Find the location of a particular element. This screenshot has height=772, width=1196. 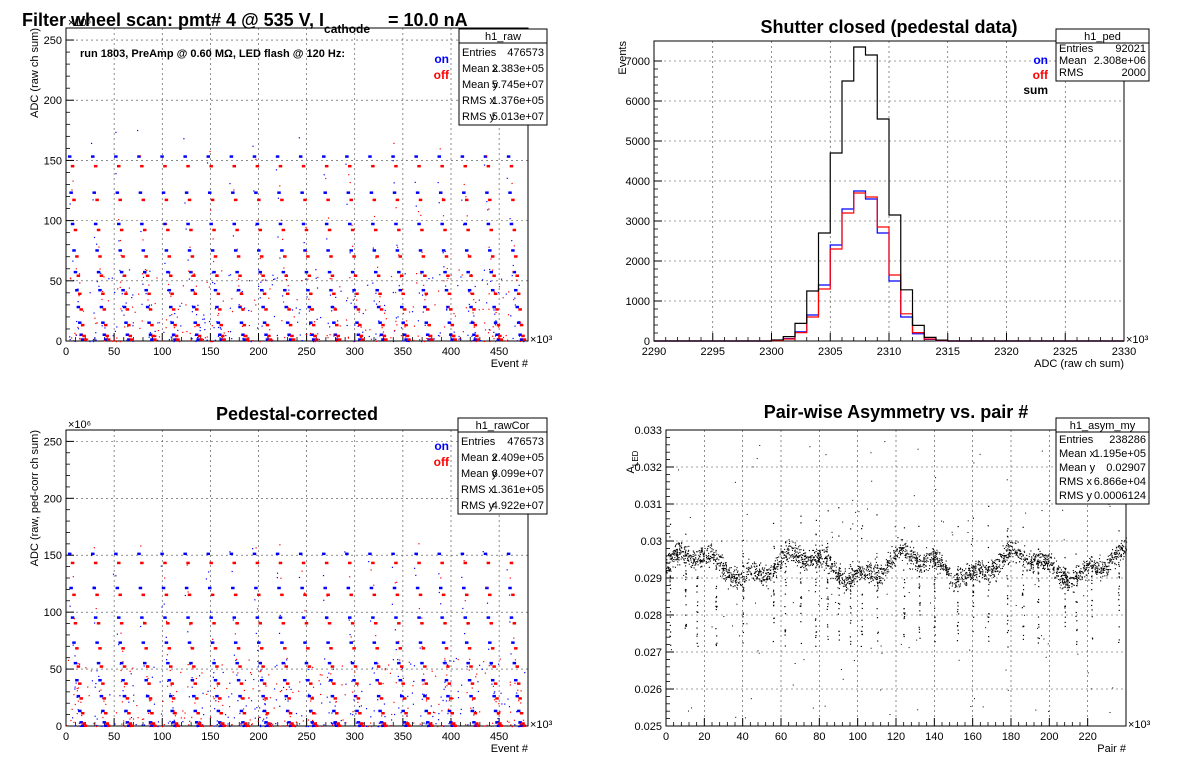

y-tick-label: 0.027 is located at coordinates (648, 653).